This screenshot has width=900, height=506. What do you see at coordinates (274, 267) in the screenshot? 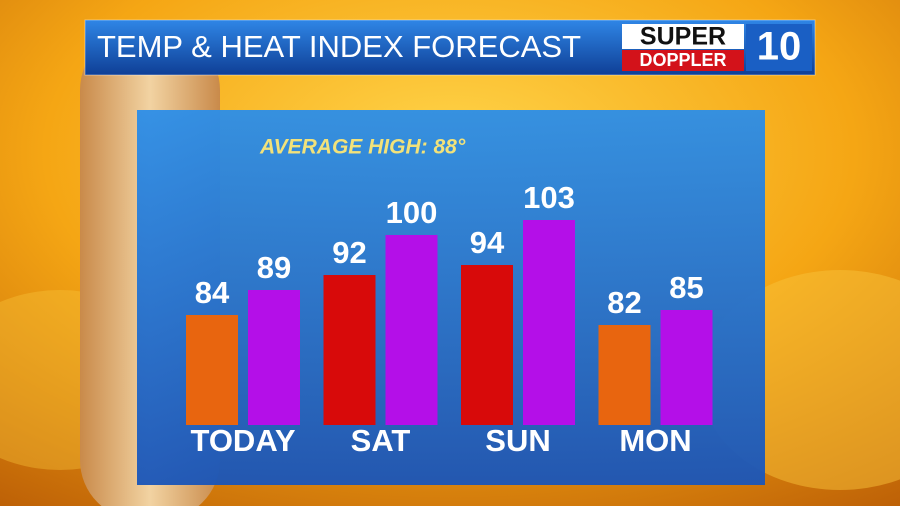
I see `value-label: 89` at bounding box center [274, 267].